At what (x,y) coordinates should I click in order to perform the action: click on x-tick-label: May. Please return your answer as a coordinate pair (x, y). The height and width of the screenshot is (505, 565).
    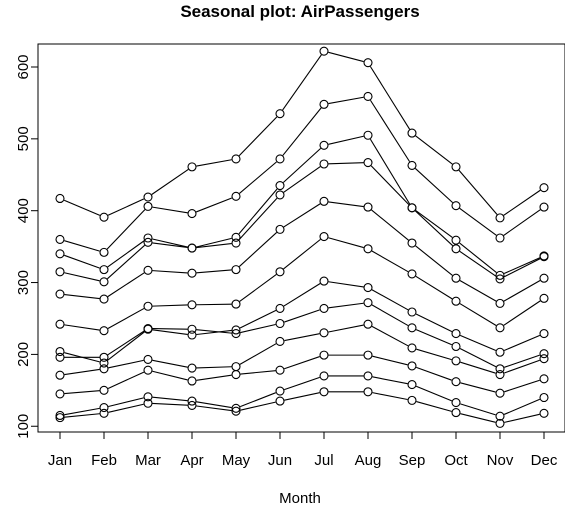
    Looking at the image, I should click on (236, 460).